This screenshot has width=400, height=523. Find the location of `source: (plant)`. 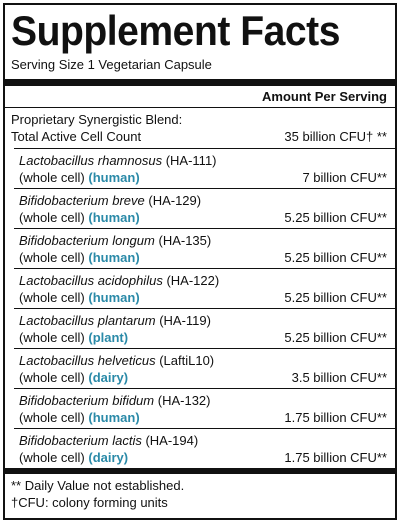

source: (plant) is located at coordinates (108, 337).